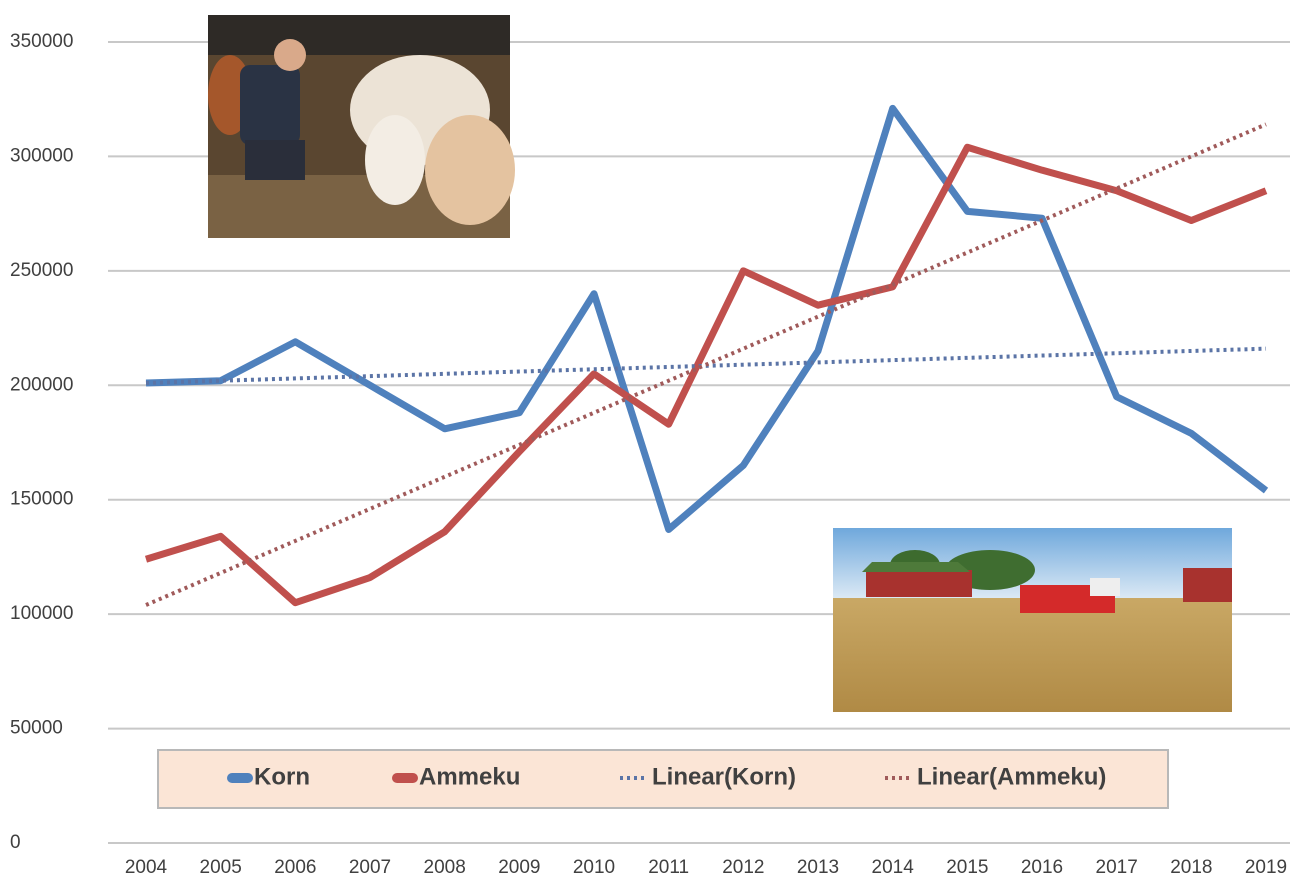  Describe the element at coordinates (469, 776) in the screenshot. I see `legend-label: Ammeku` at that location.